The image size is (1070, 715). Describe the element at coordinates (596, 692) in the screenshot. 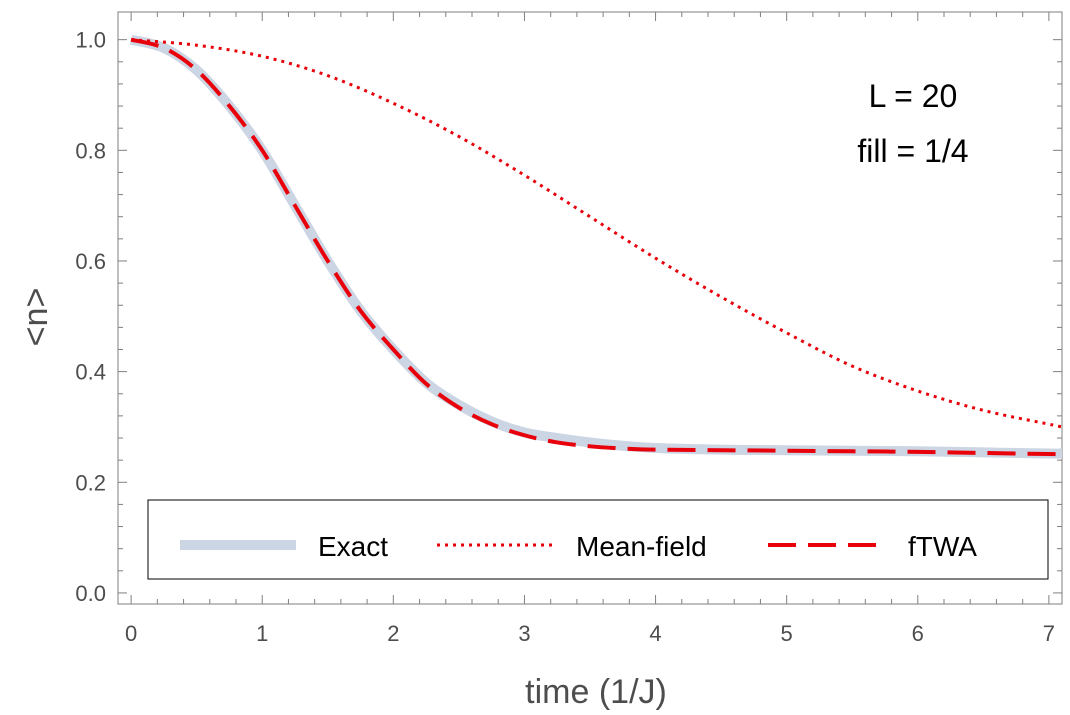

I see `x-axis-label: time (1/J)` at that location.